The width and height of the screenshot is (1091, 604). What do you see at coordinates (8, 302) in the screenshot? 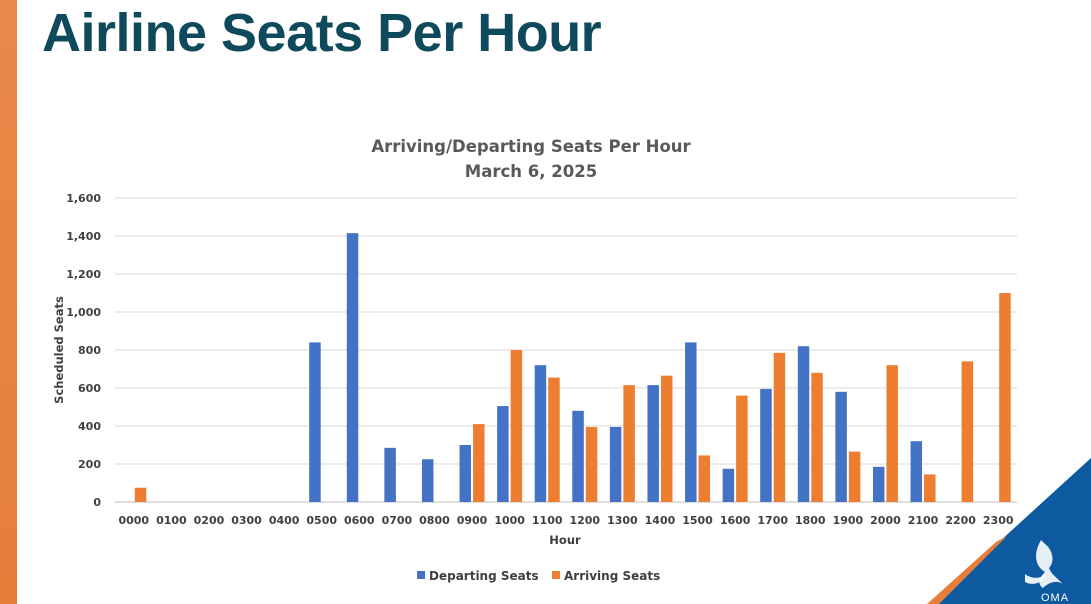
I see `left-accent-bar` at bounding box center [8, 302].